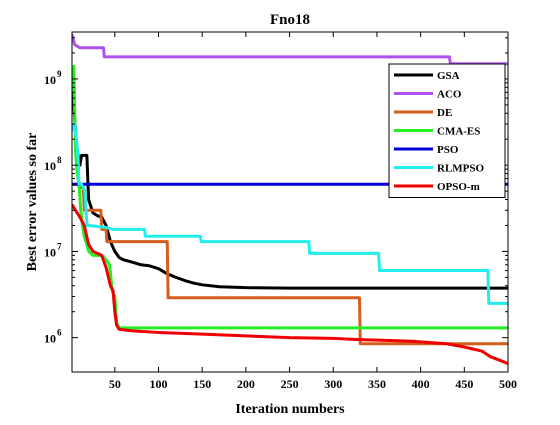  I want to click on legend: GSA ACO DE CMA-ES PSO RLMPSO OPSO-m, so click(447, 130).